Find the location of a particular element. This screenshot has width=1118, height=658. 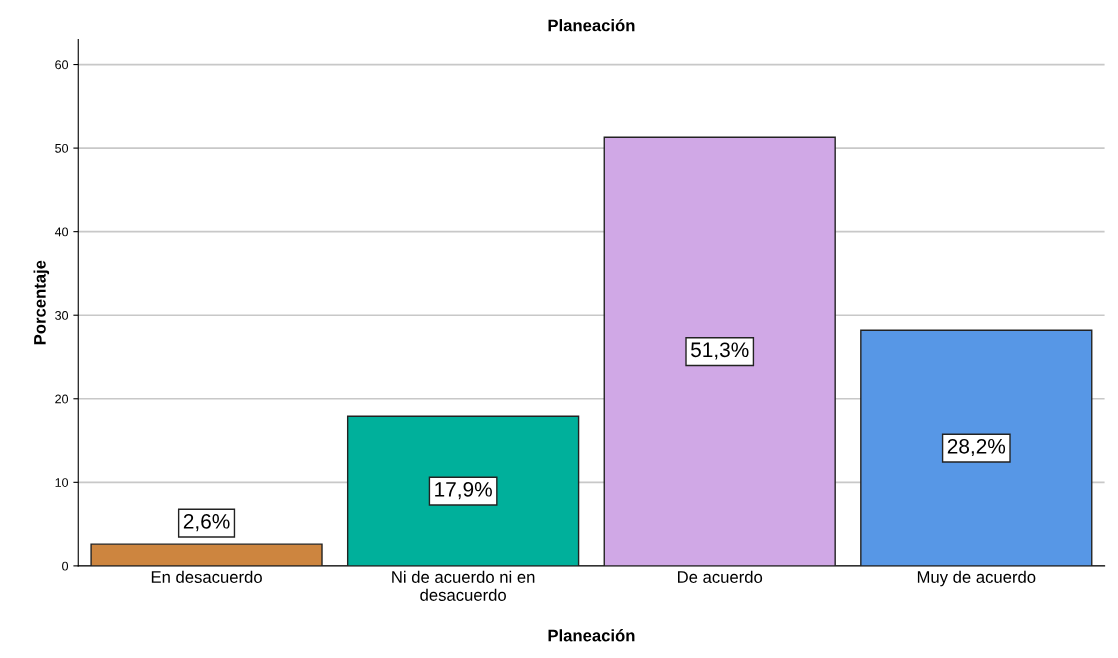

y-axis-title: Porcentaje is located at coordinates (41, 302).